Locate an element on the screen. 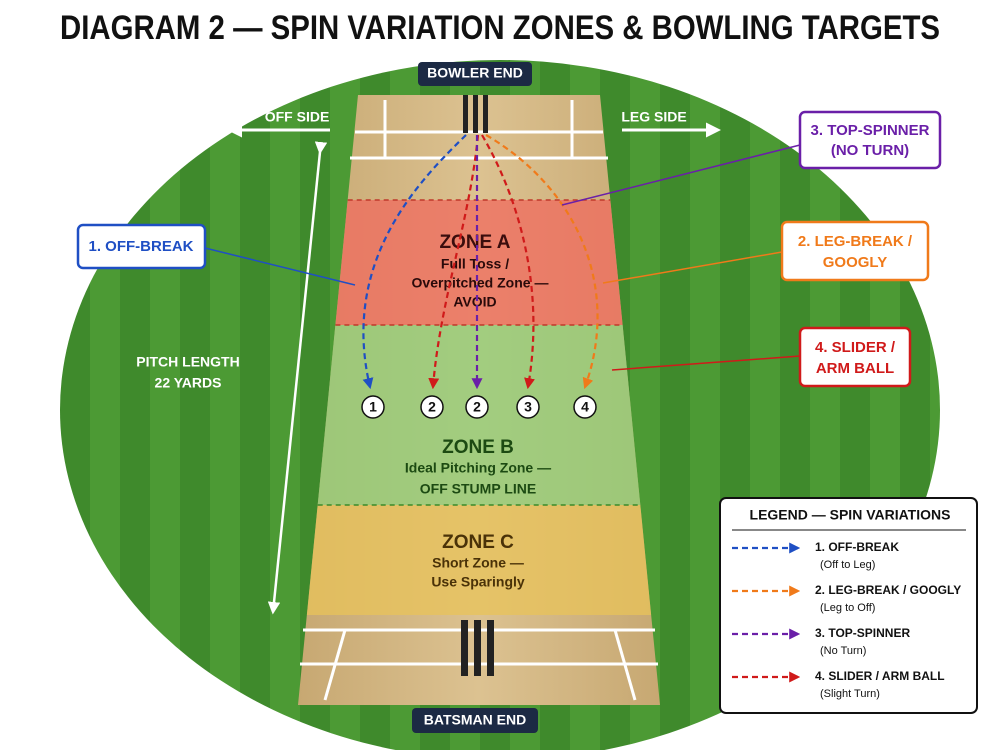 The height and width of the screenshot is (750, 1000). bowler-end: BOWLER END is located at coordinates (475, 73).